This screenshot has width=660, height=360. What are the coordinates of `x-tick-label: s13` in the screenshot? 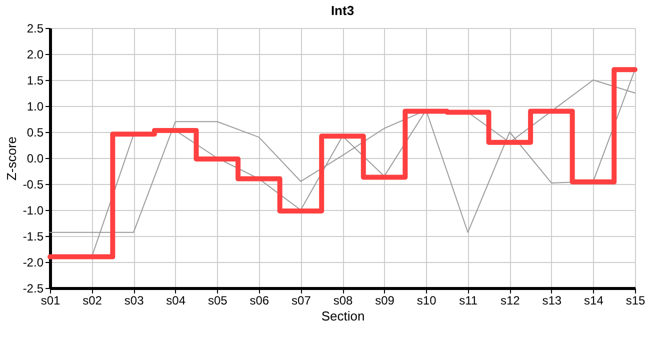 It's located at (552, 301).